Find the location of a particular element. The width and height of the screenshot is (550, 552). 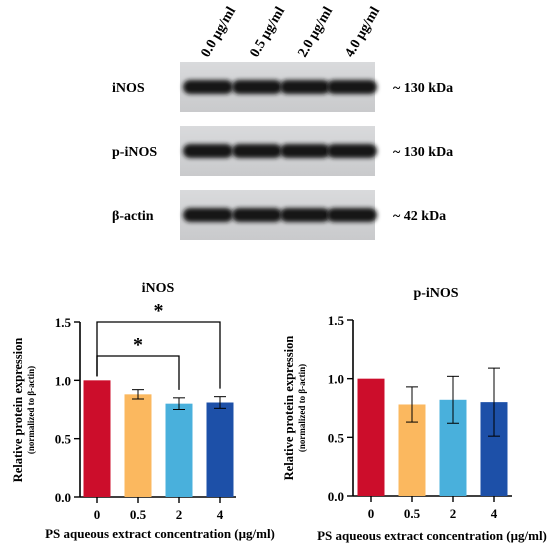

blot-row: p-iNOS ~ 130 kDa is located at coordinates (282, 151).